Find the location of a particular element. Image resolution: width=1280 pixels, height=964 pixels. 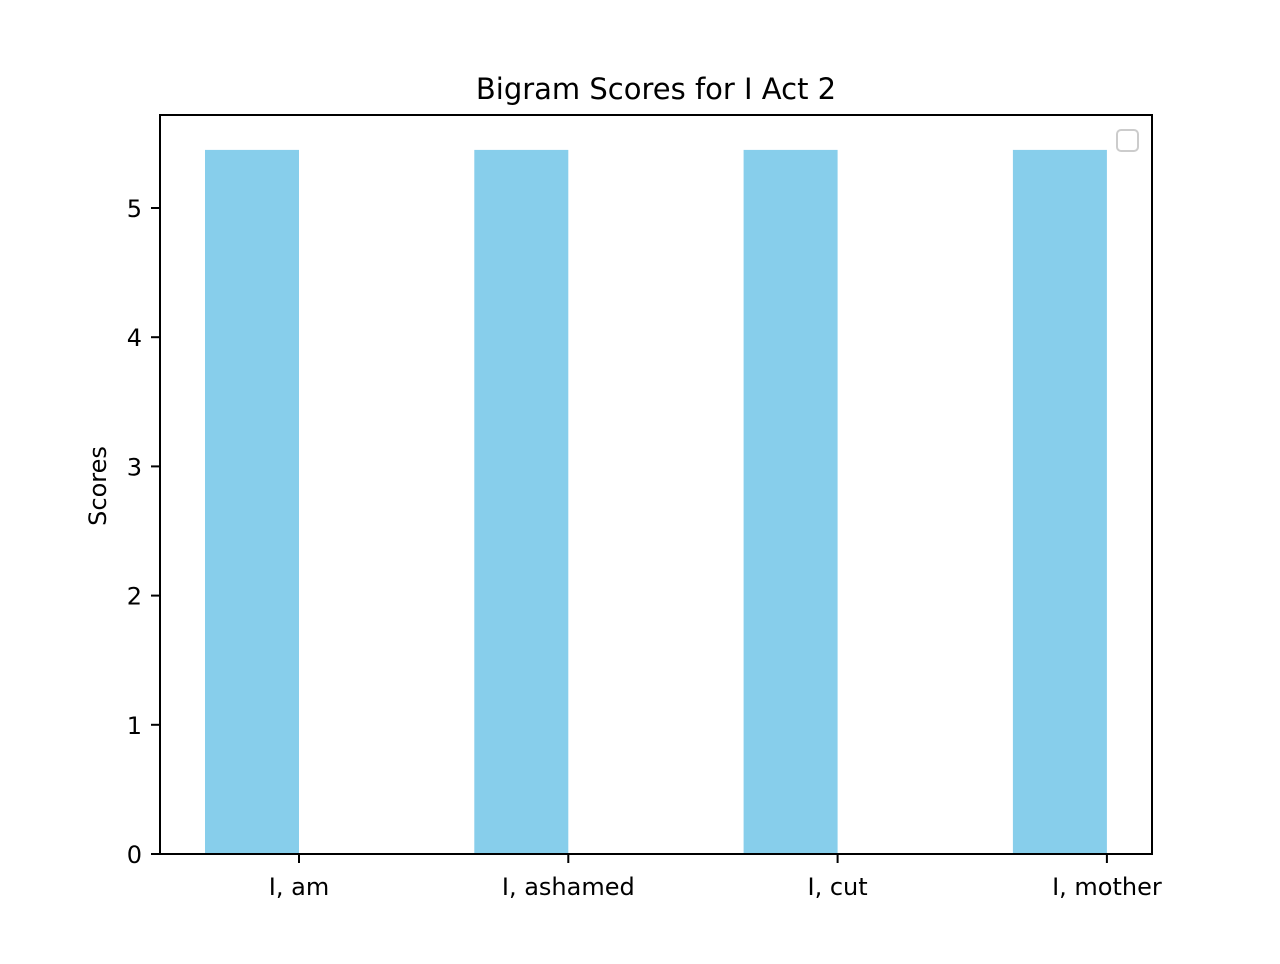

chart-title: Bigram Scores for I Act 2 is located at coordinates (656, 89).